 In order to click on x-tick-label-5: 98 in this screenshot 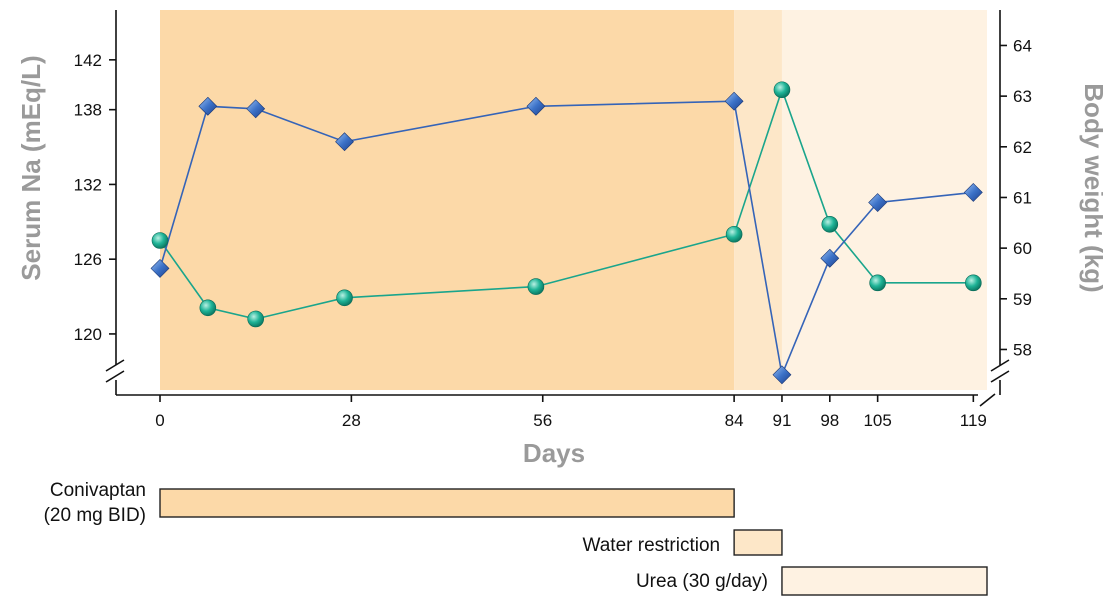, I will do `click(829, 420)`.